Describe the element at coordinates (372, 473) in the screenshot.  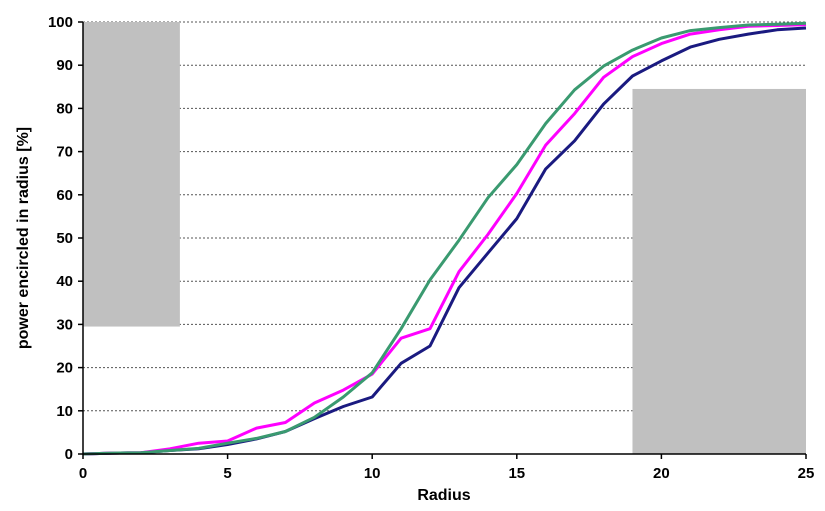
I see `x-tick-label-10: 10` at that location.